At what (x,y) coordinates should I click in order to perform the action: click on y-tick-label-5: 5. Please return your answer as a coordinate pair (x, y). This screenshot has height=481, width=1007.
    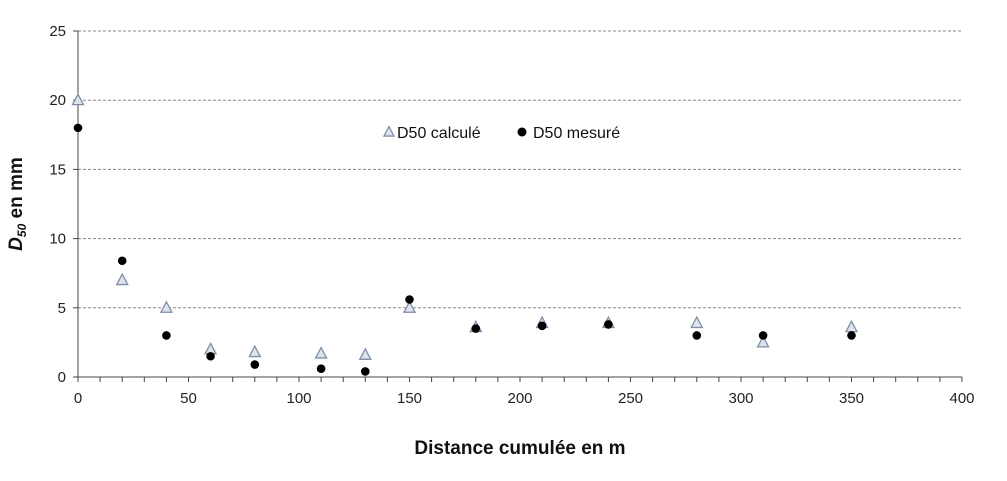
    Looking at the image, I should click on (62, 308).